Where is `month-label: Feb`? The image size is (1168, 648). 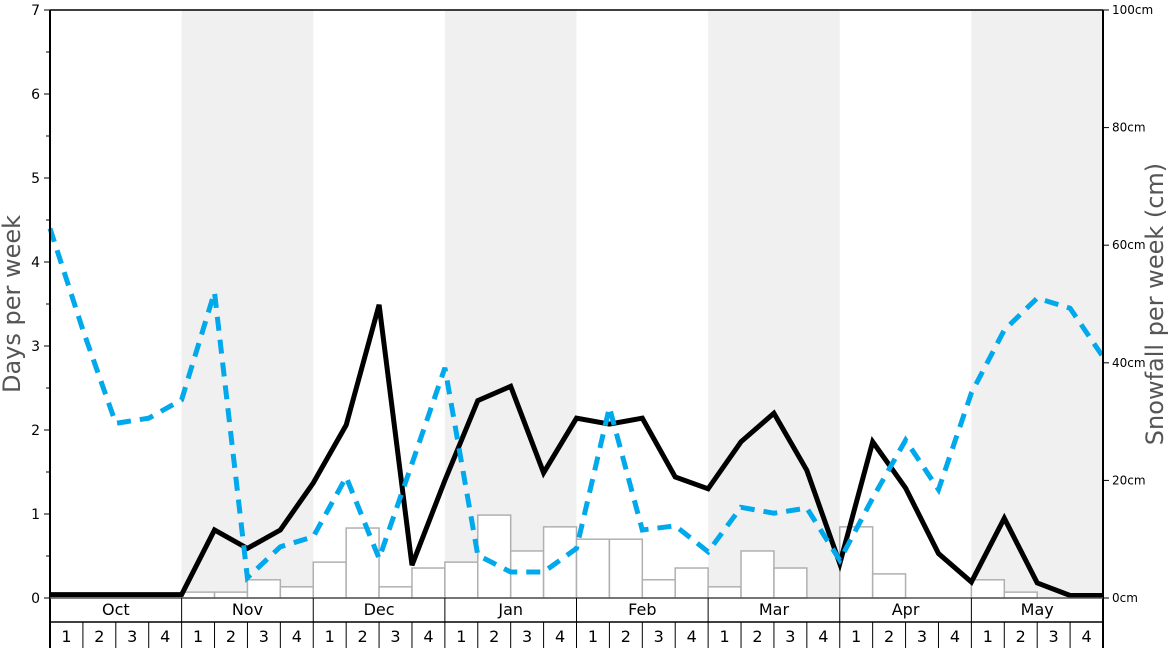
month-label: Feb is located at coordinates (642, 609).